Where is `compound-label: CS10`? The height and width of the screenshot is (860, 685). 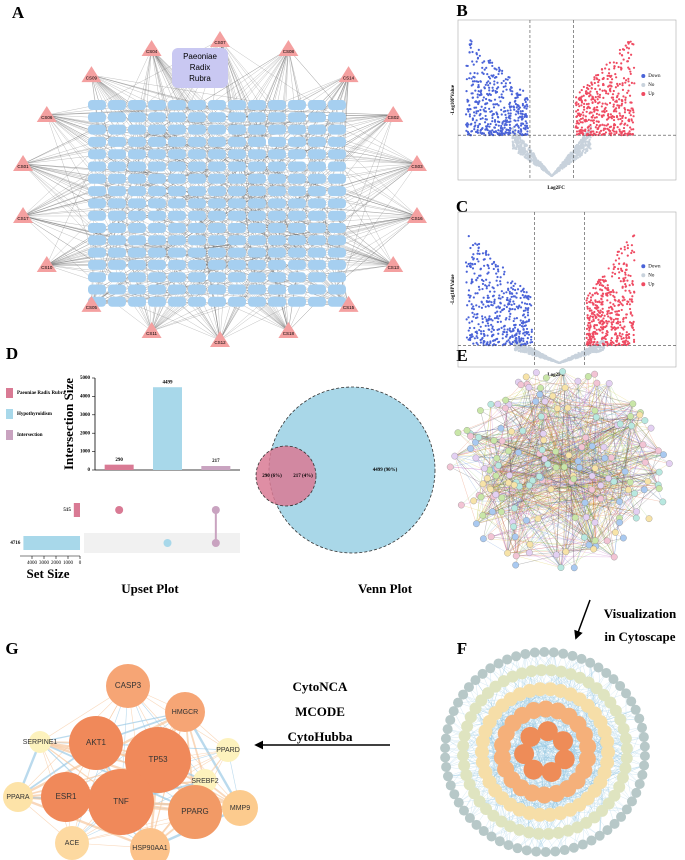
compound-label: CS10 is located at coordinates (47, 267).